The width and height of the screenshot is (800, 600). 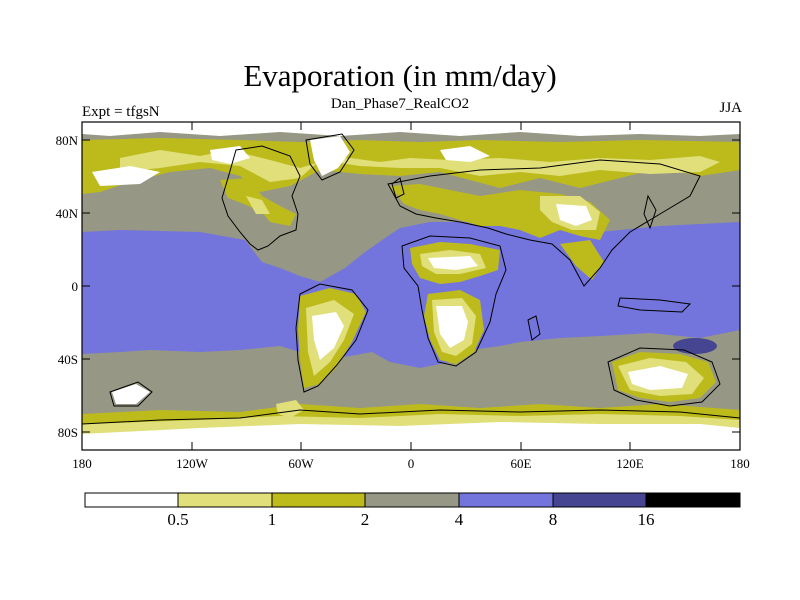 I want to click on label-bar-value-4: 4, so click(x=459, y=519).